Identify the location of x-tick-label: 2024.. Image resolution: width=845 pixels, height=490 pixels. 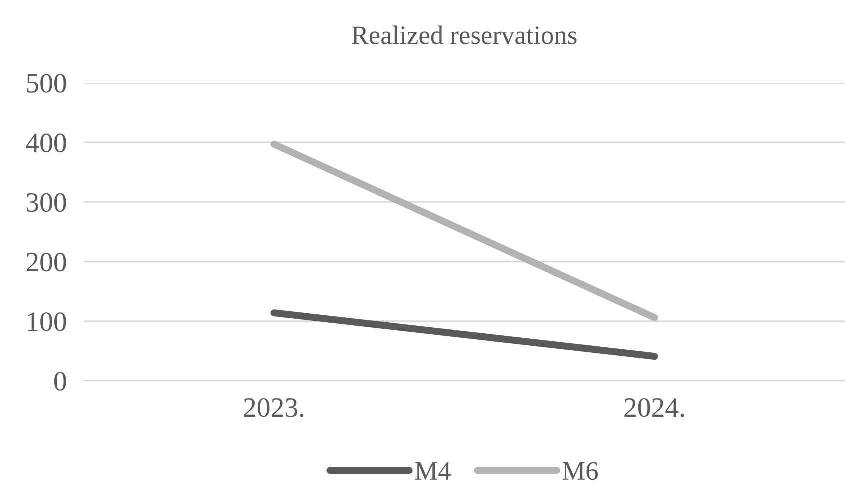
(654, 408).